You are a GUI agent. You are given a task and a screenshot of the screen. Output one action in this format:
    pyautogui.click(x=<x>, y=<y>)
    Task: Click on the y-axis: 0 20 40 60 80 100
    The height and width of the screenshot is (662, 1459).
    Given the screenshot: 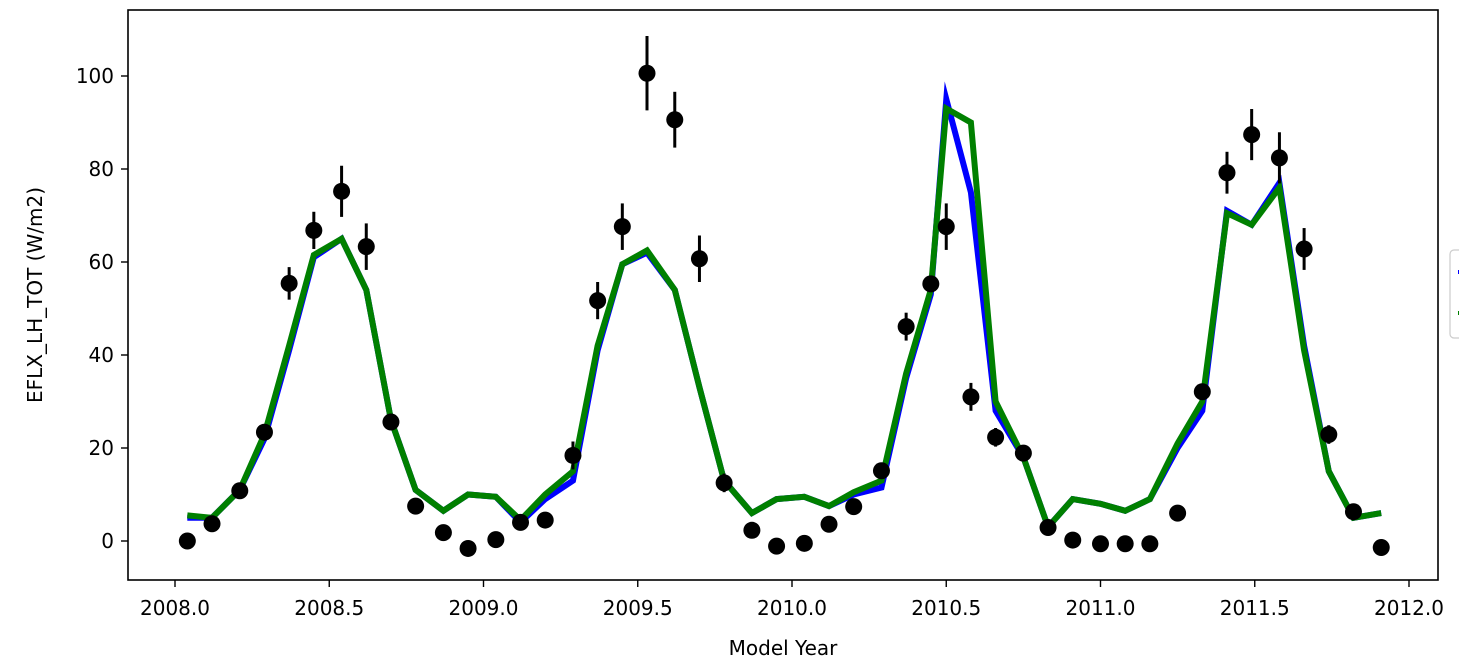 What is the action you would take?
    pyautogui.click(x=102, y=308)
    